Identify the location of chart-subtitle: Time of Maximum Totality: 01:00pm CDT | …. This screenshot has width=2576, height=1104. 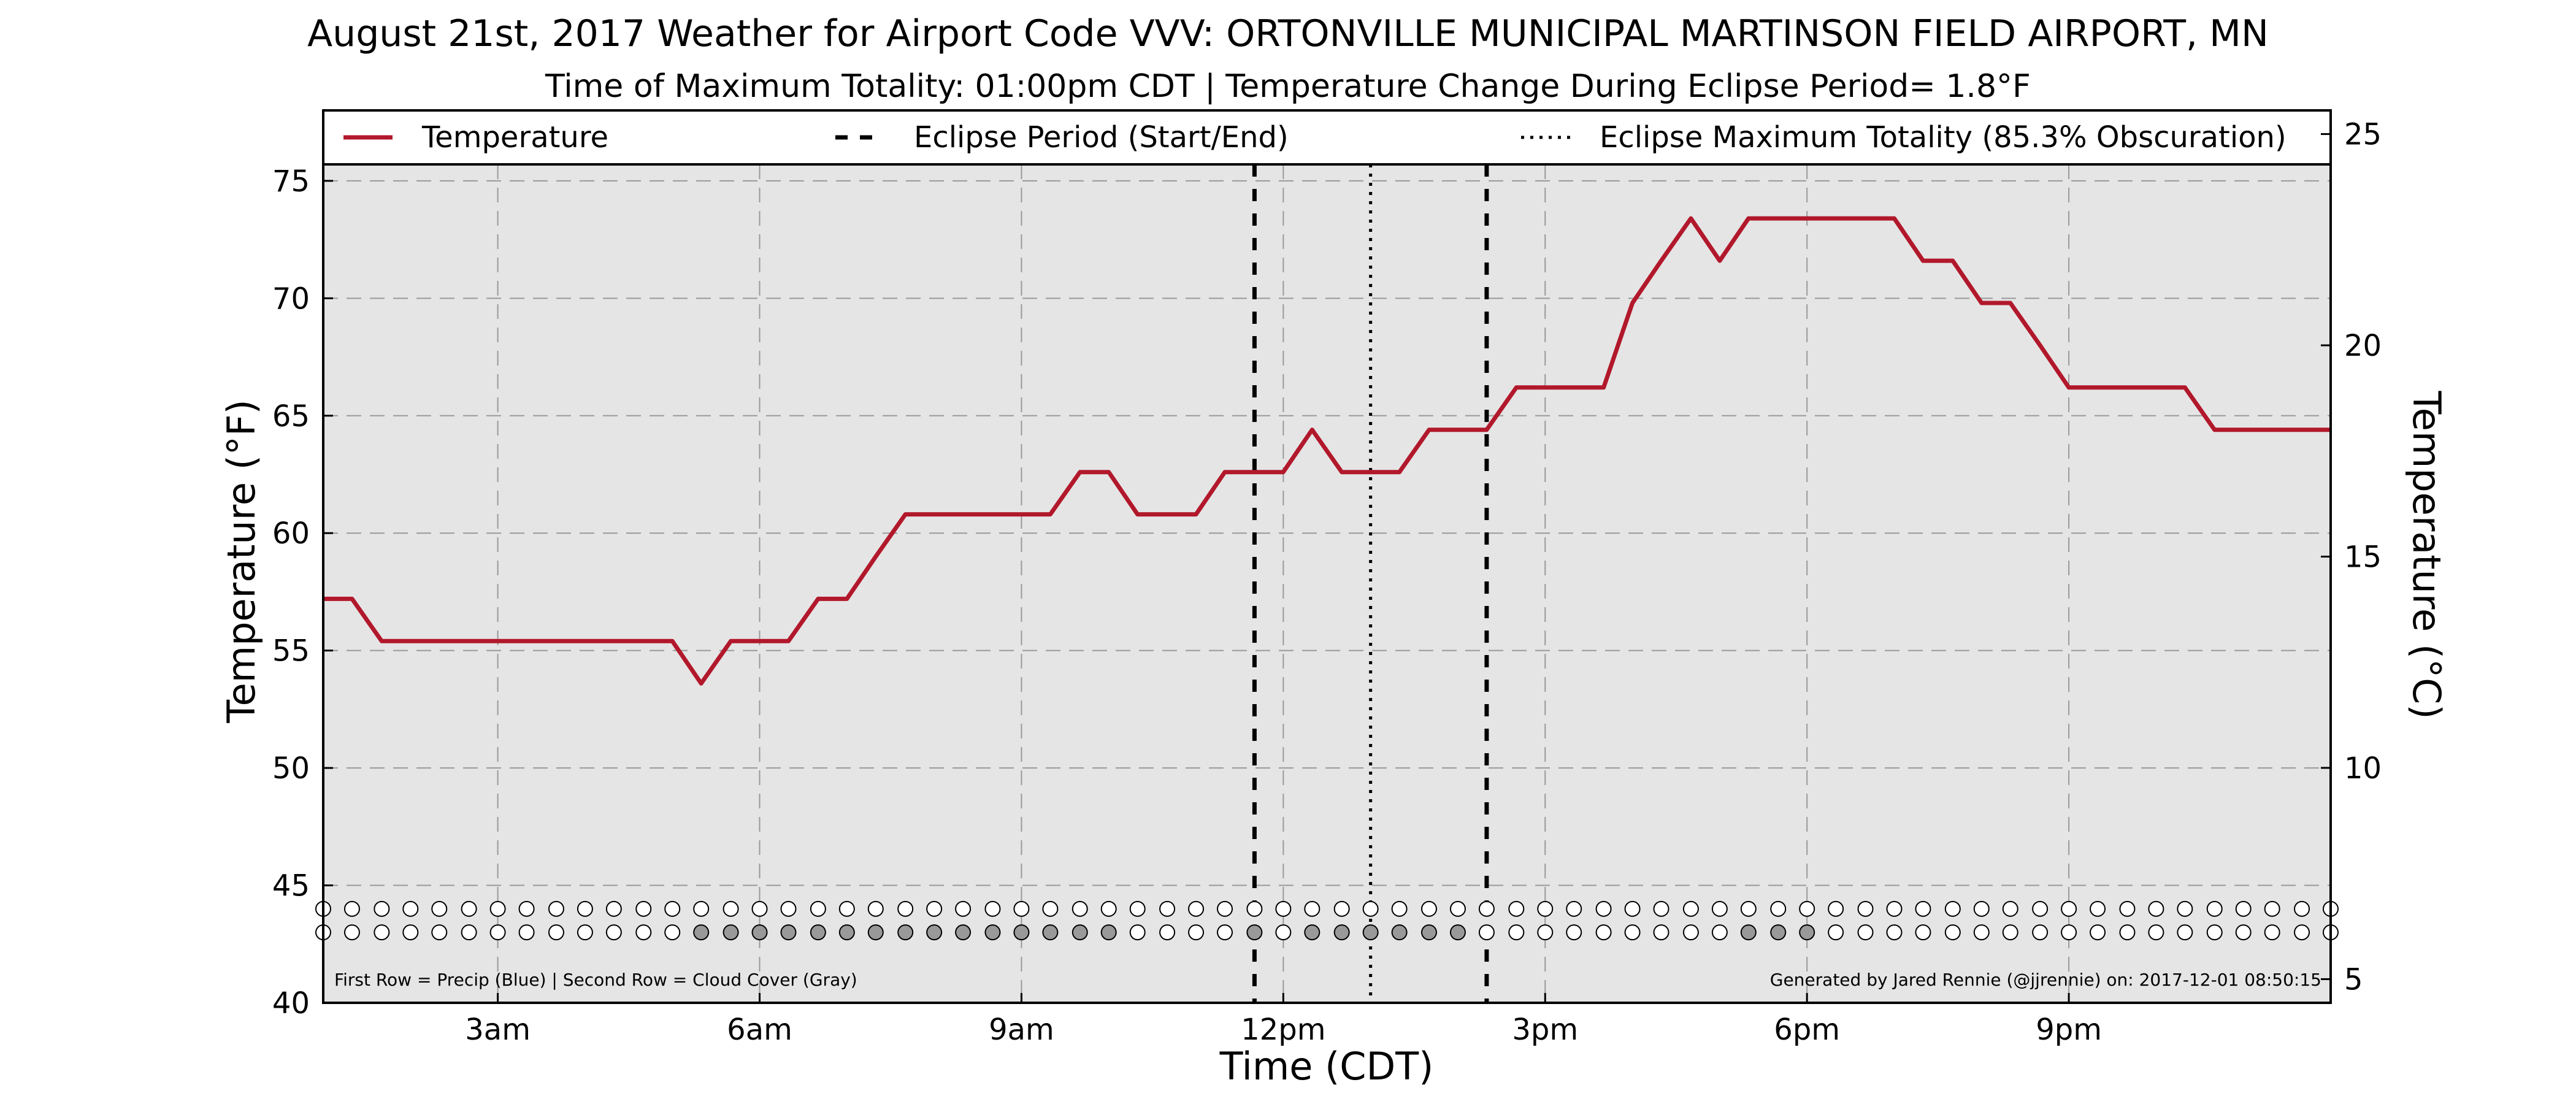
(1288, 86).